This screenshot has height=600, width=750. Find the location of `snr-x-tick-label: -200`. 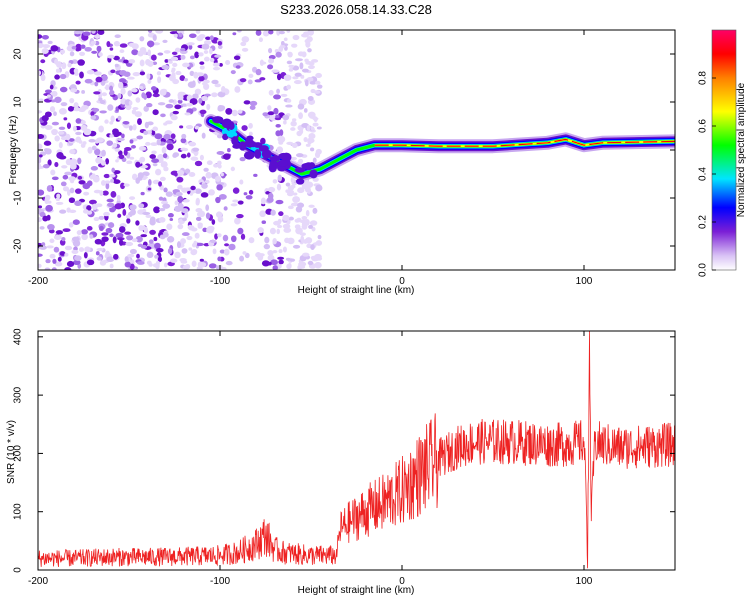

snr-x-tick-label: -200 is located at coordinates (38, 581).